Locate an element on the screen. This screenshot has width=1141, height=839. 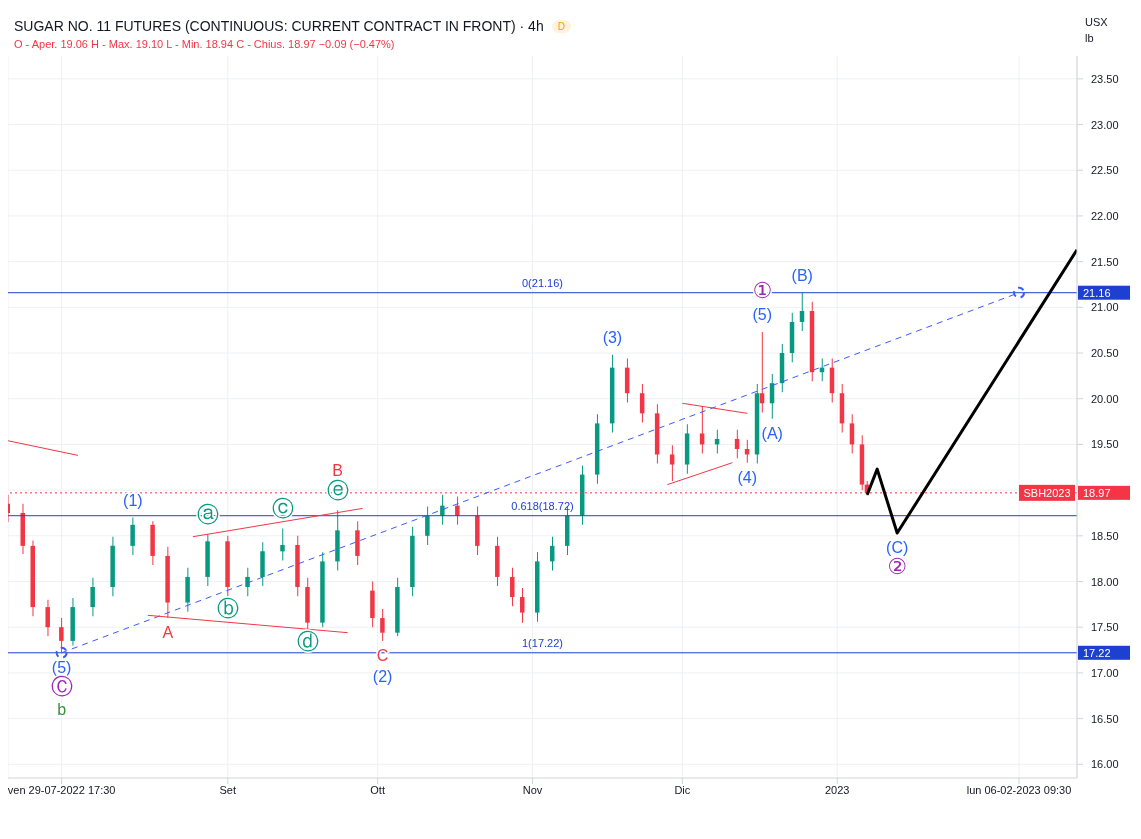
y-tick-label: 17.00 is located at coordinates (1105, 672).